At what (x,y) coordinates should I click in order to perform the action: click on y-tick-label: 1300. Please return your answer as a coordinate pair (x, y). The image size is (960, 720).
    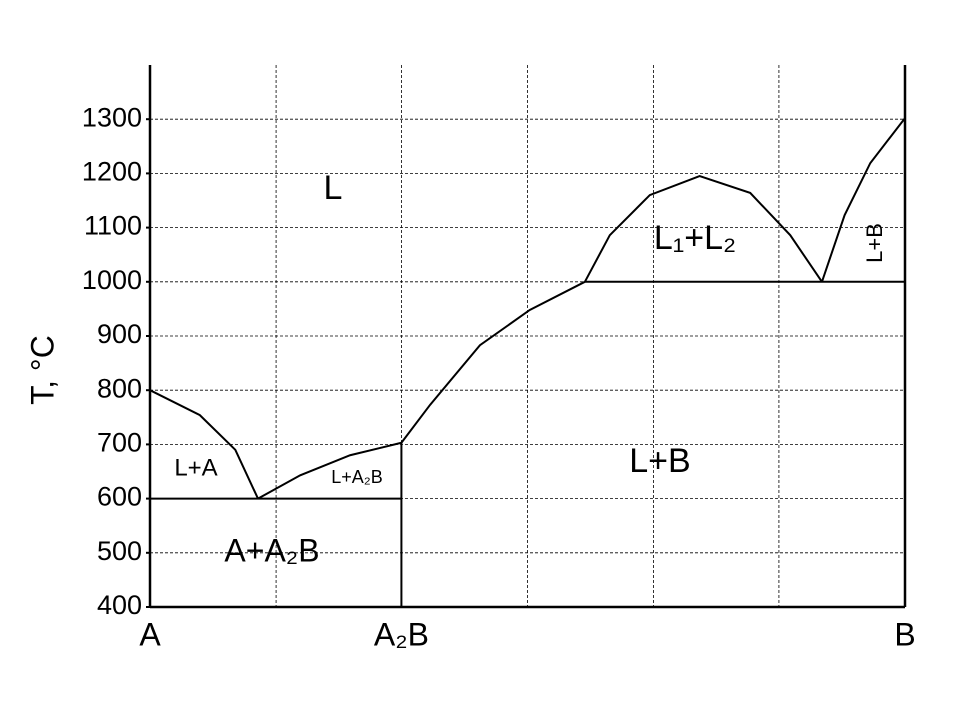
    Looking at the image, I should click on (112, 117).